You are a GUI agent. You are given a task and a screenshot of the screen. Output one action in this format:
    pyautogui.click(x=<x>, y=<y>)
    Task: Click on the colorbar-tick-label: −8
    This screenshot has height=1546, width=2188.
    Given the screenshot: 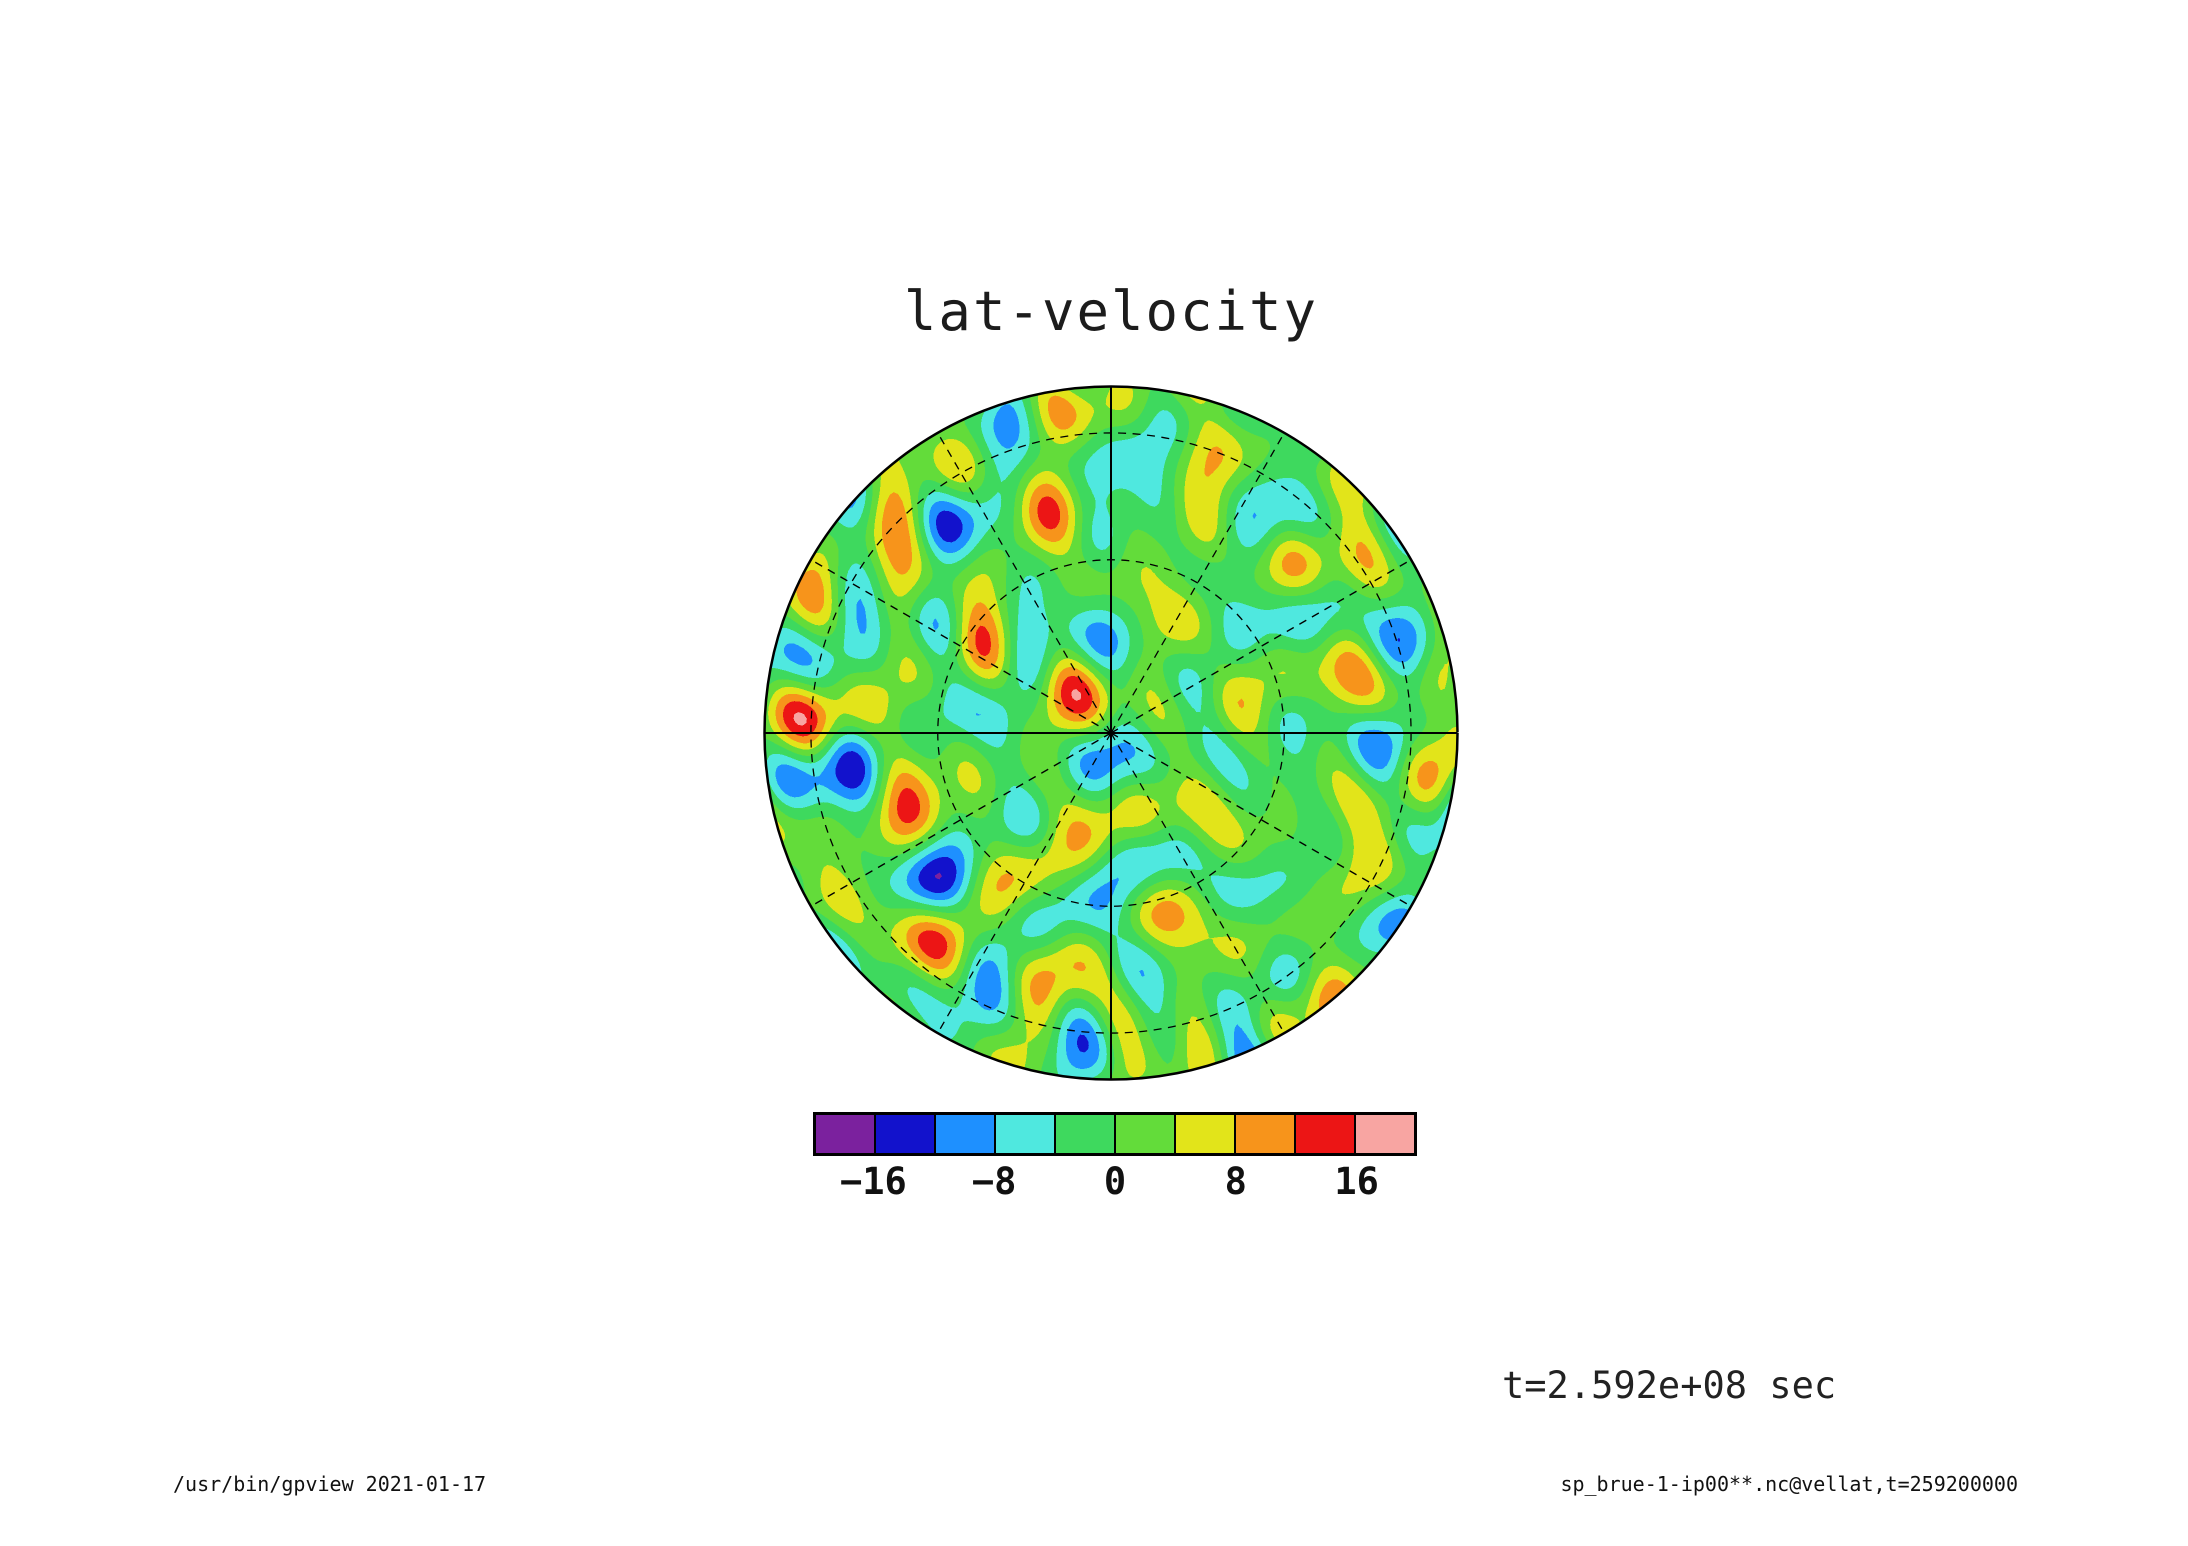 What is the action you would take?
    pyautogui.click(x=994, y=1181)
    